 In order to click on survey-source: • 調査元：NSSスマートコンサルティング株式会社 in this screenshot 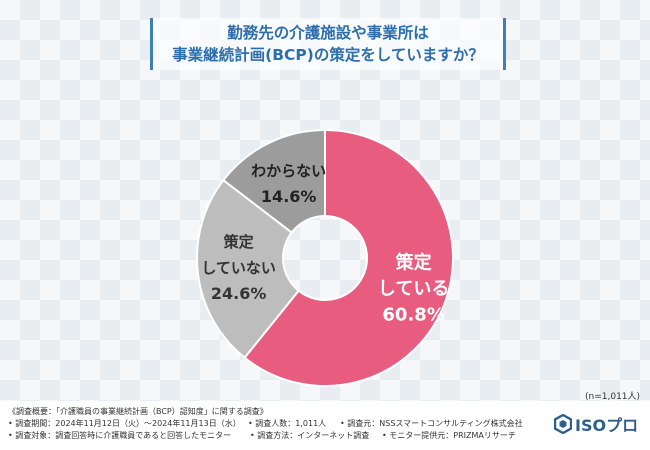, I will do `click(431, 423)`.